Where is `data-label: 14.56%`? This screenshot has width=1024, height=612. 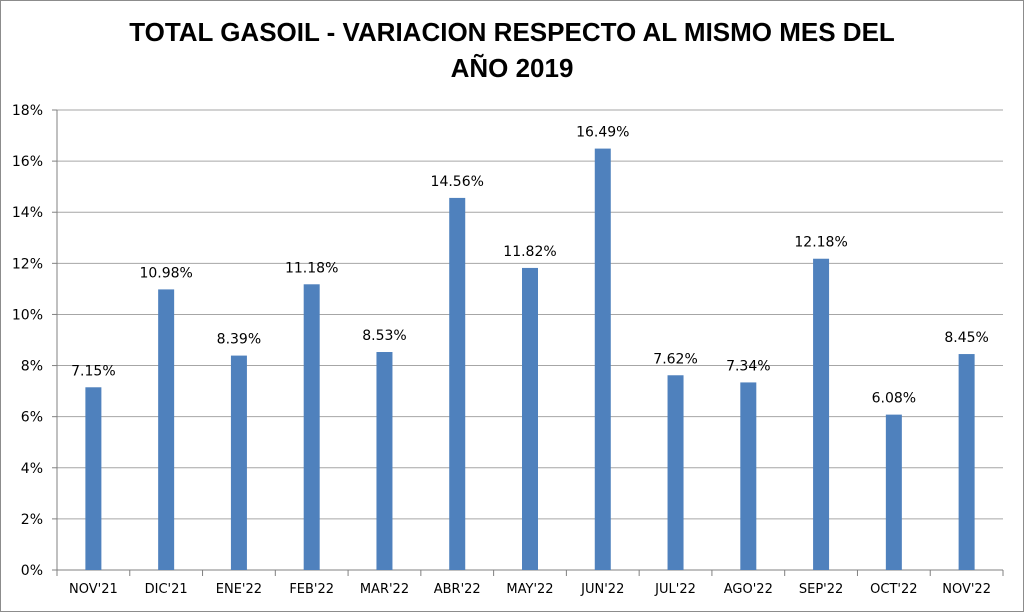
data-label: 14.56% is located at coordinates (457, 182).